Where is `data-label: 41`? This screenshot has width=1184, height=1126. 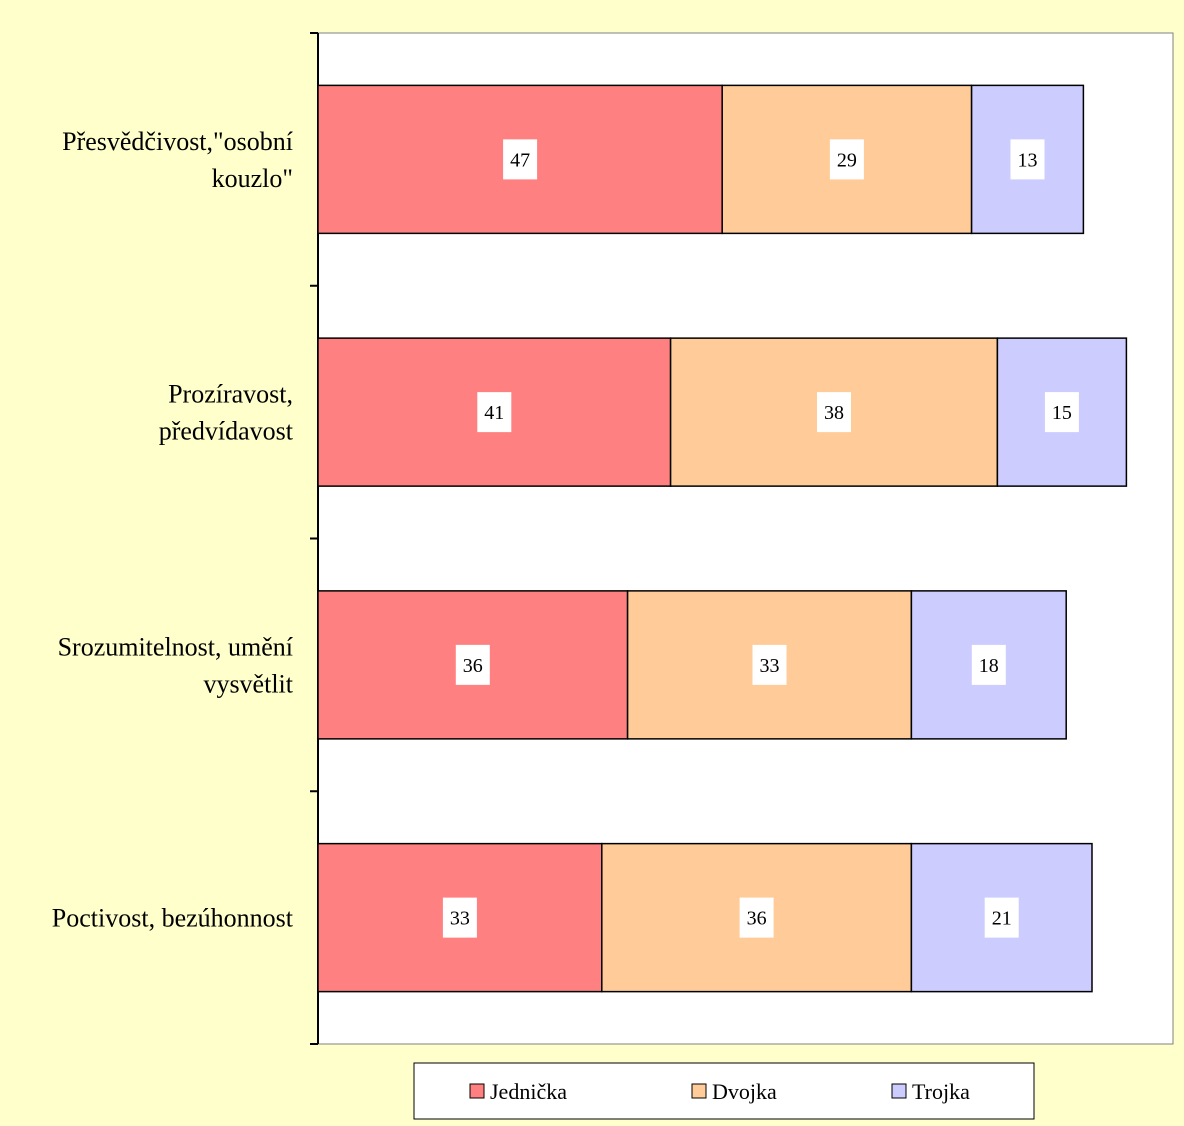 data-label: 41 is located at coordinates (494, 413).